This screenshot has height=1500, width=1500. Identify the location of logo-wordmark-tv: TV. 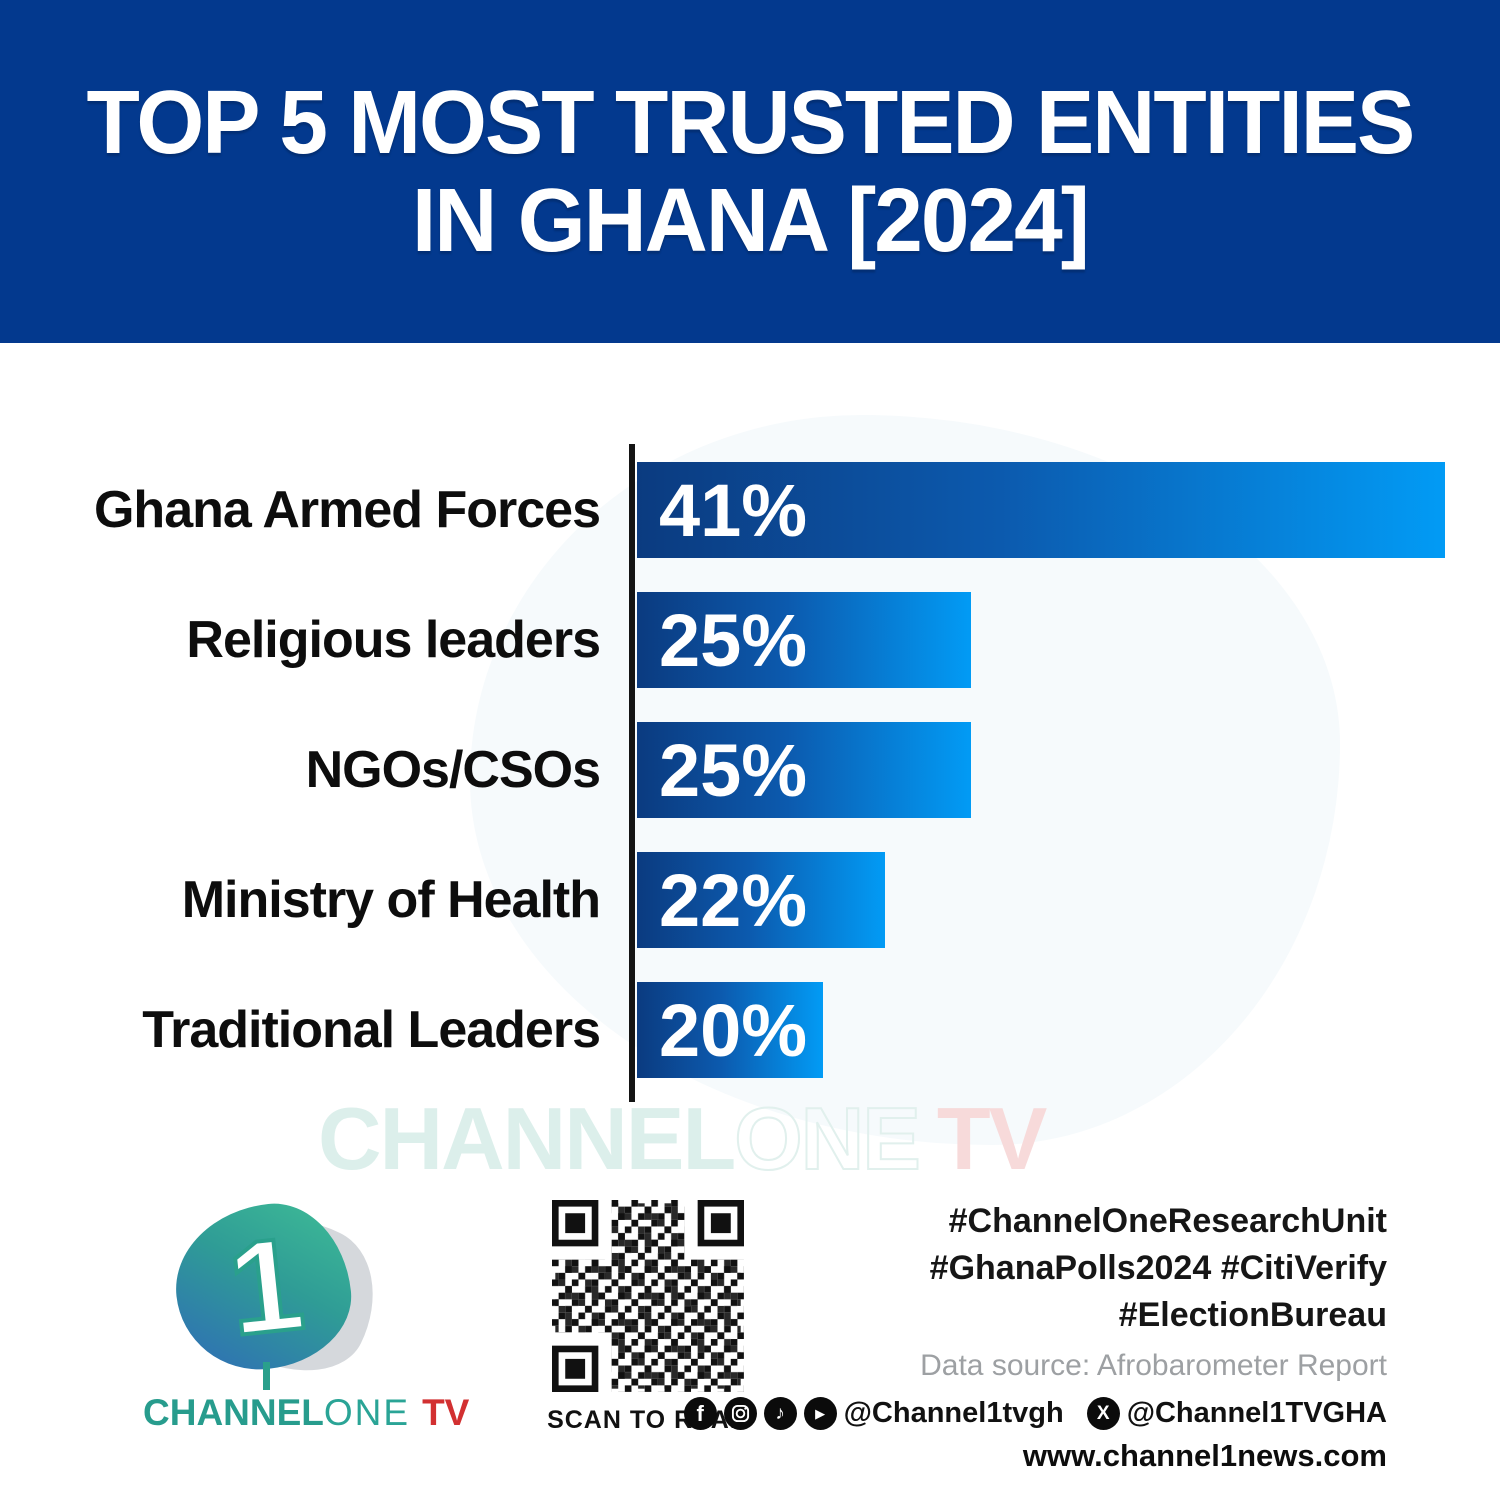
(446, 1412).